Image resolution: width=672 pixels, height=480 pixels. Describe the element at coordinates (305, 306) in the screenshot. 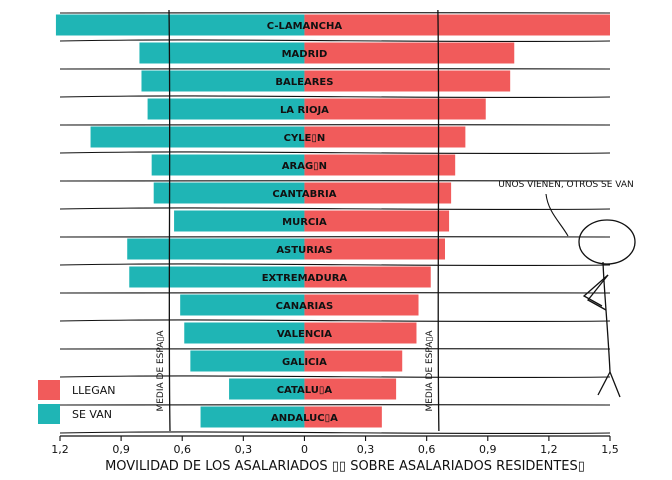

I see `category-label: CANARIAS` at that location.